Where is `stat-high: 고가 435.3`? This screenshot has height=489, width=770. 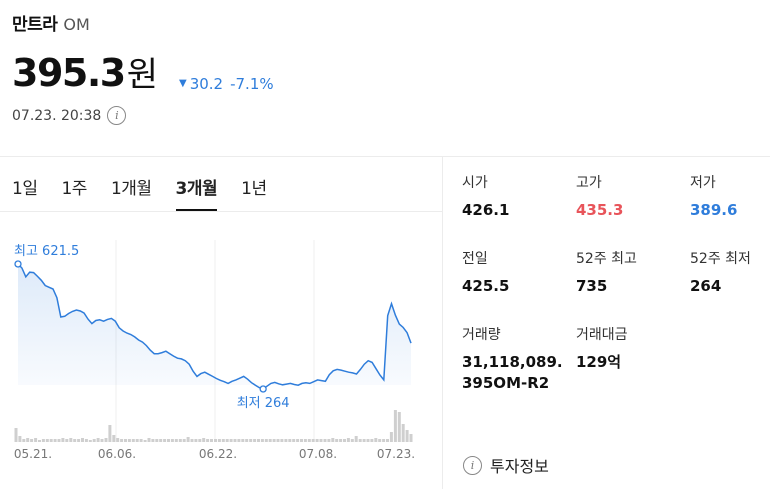
stat-high: 고가 435.3 is located at coordinates (633, 197).